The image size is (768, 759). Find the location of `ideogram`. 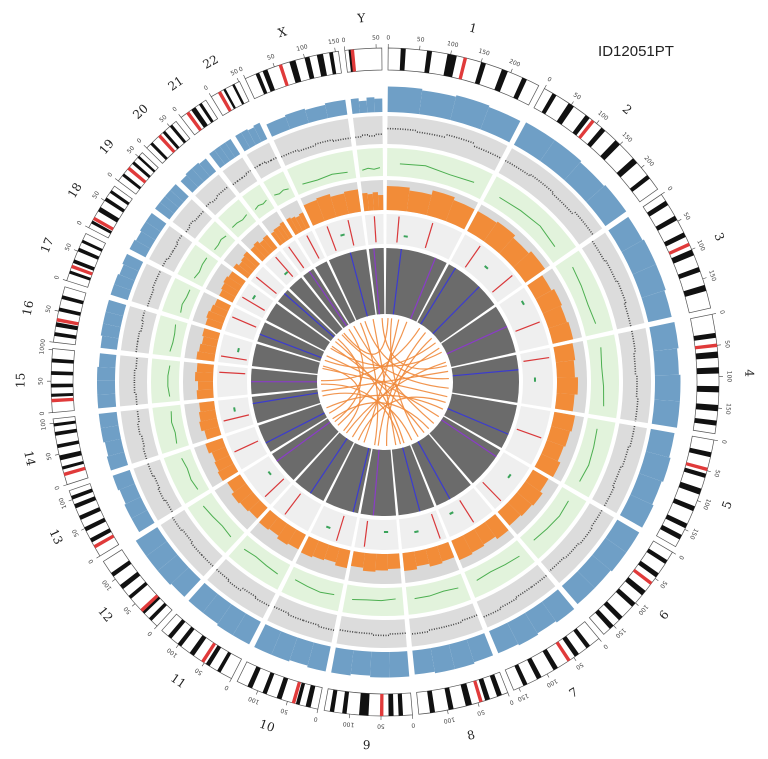

ideogram is located at coordinates (705, 374).